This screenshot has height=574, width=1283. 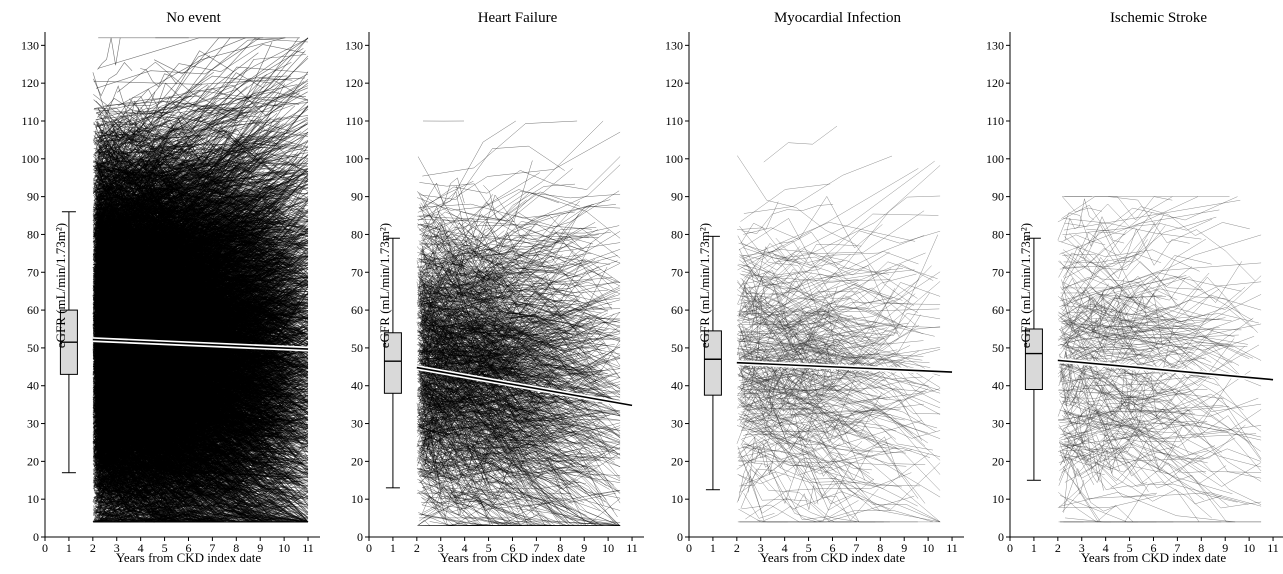 I want to click on panel-title: No event, so click(x=193, y=18).